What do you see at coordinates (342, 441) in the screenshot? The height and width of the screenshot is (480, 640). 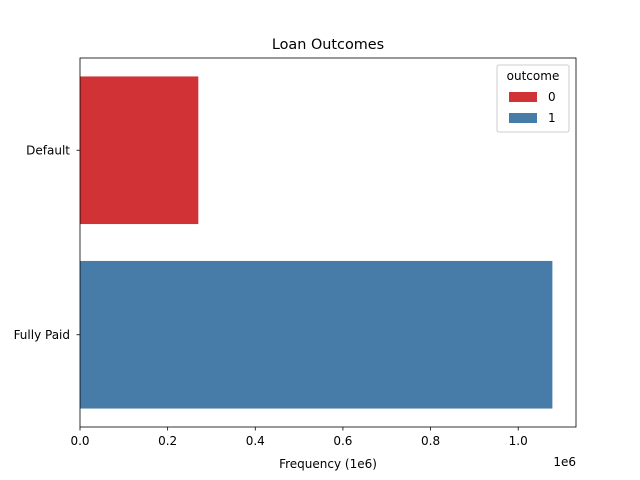 I see `x-tick-label: 0.6` at bounding box center [342, 441].